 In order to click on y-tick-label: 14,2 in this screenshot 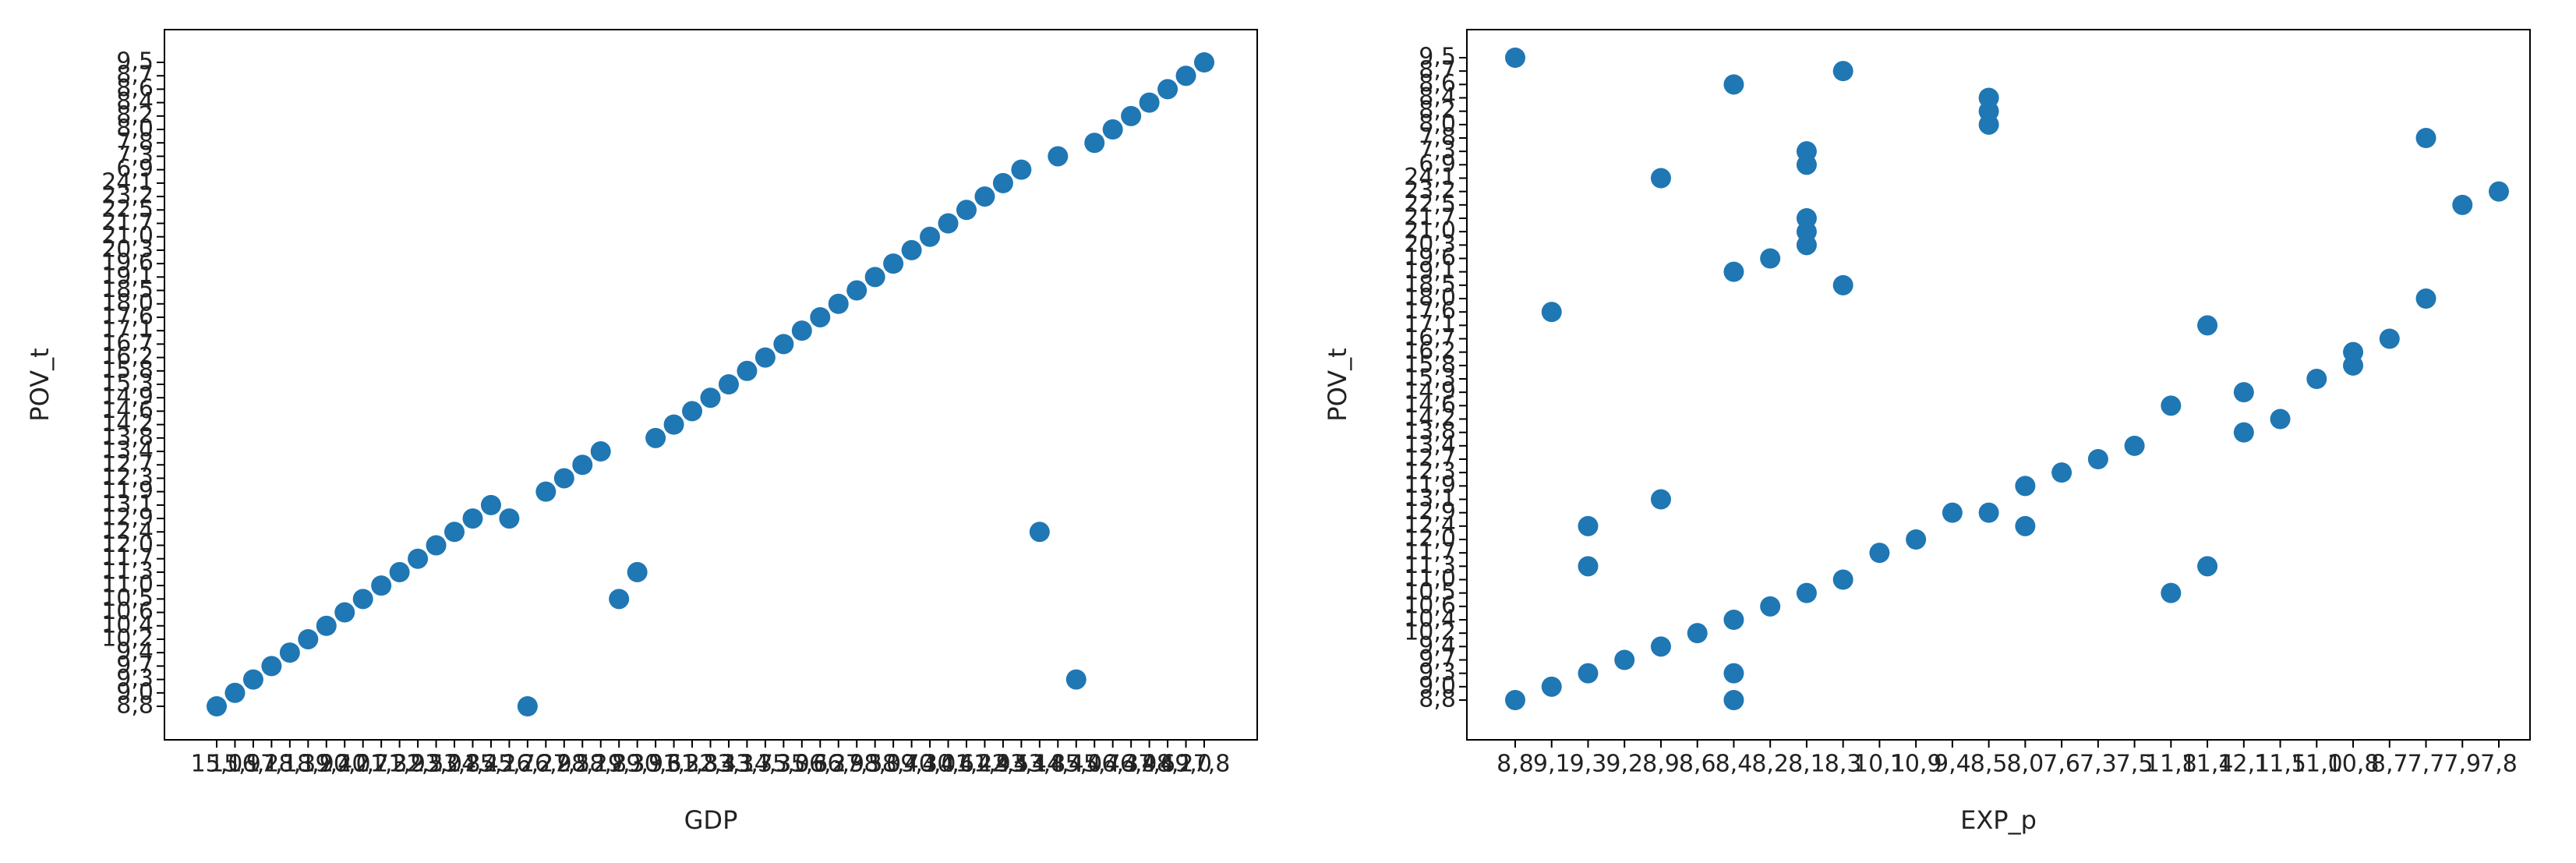, I will do `click(1430, 418)`.